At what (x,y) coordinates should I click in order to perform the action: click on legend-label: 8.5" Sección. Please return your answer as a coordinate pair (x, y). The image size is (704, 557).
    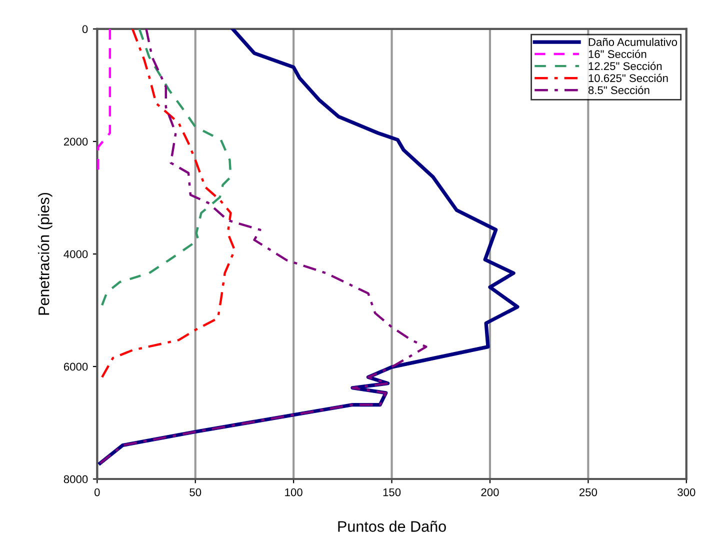
    Looking at the image, I should click on (619, 90).